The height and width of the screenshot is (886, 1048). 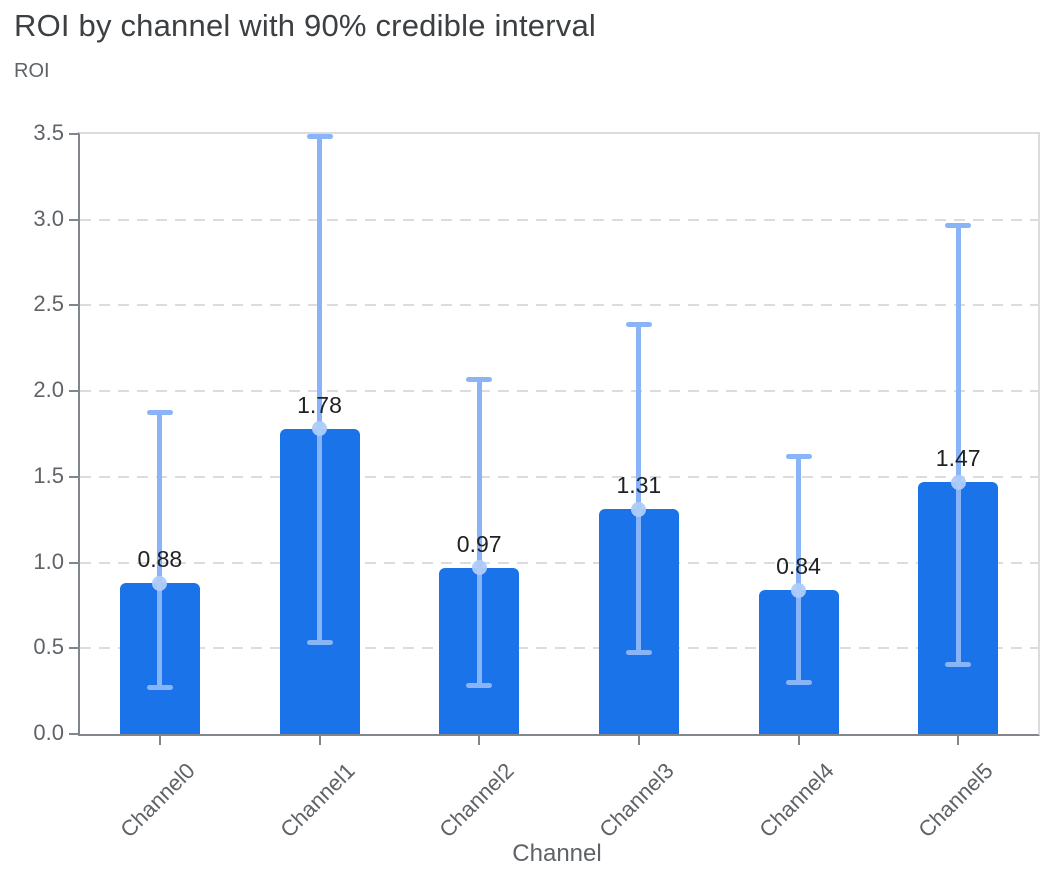 I want to click on x-tick-label: Channel5, so click(x=955, y=800).